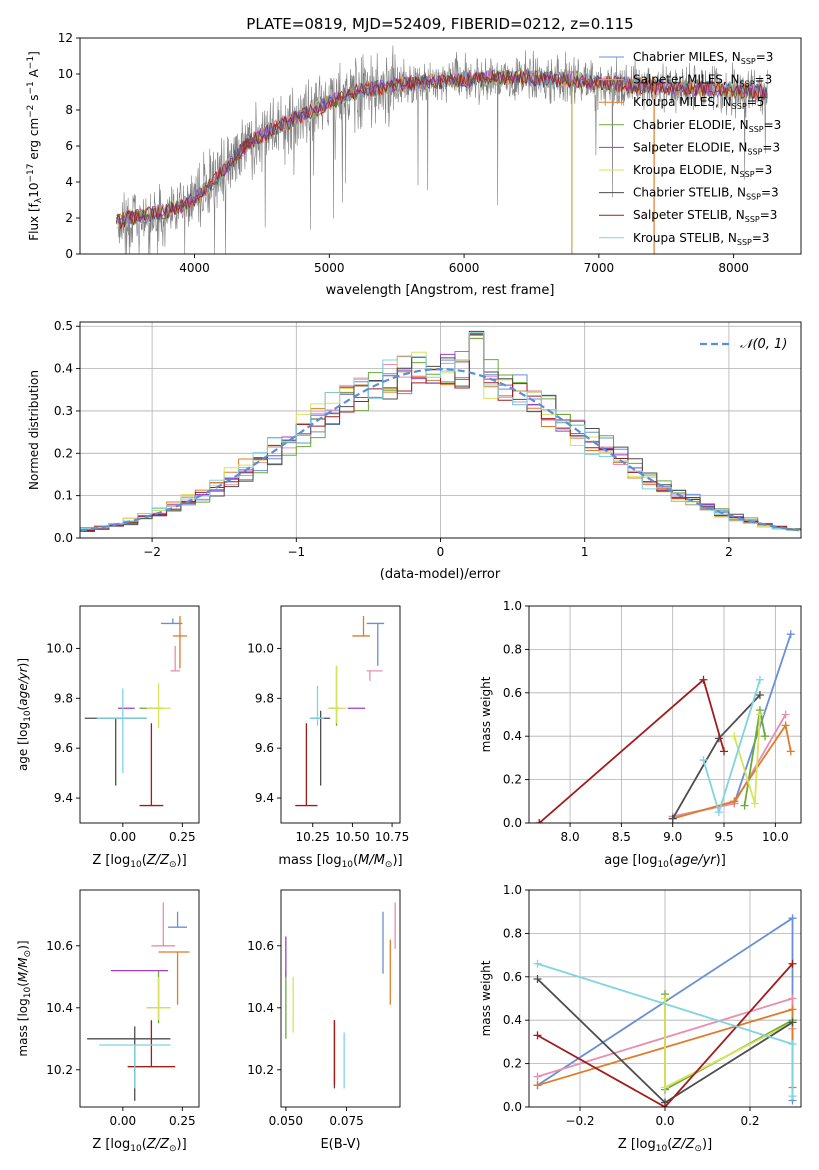 Image resolution: width=819 pixels, height=1170 pixels. What do you see at coordinates (63, 748) in the screenshot?
I see `y-tick-label: 9.6` at bounding box center [63, 748].